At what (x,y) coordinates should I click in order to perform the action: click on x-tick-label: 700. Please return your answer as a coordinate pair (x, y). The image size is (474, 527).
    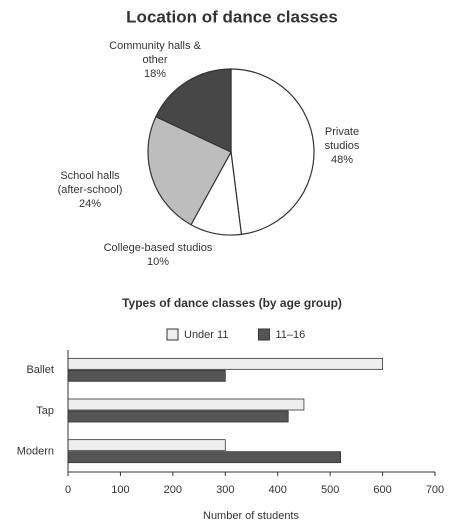
    Looking at the image, I should click on (435, 490).